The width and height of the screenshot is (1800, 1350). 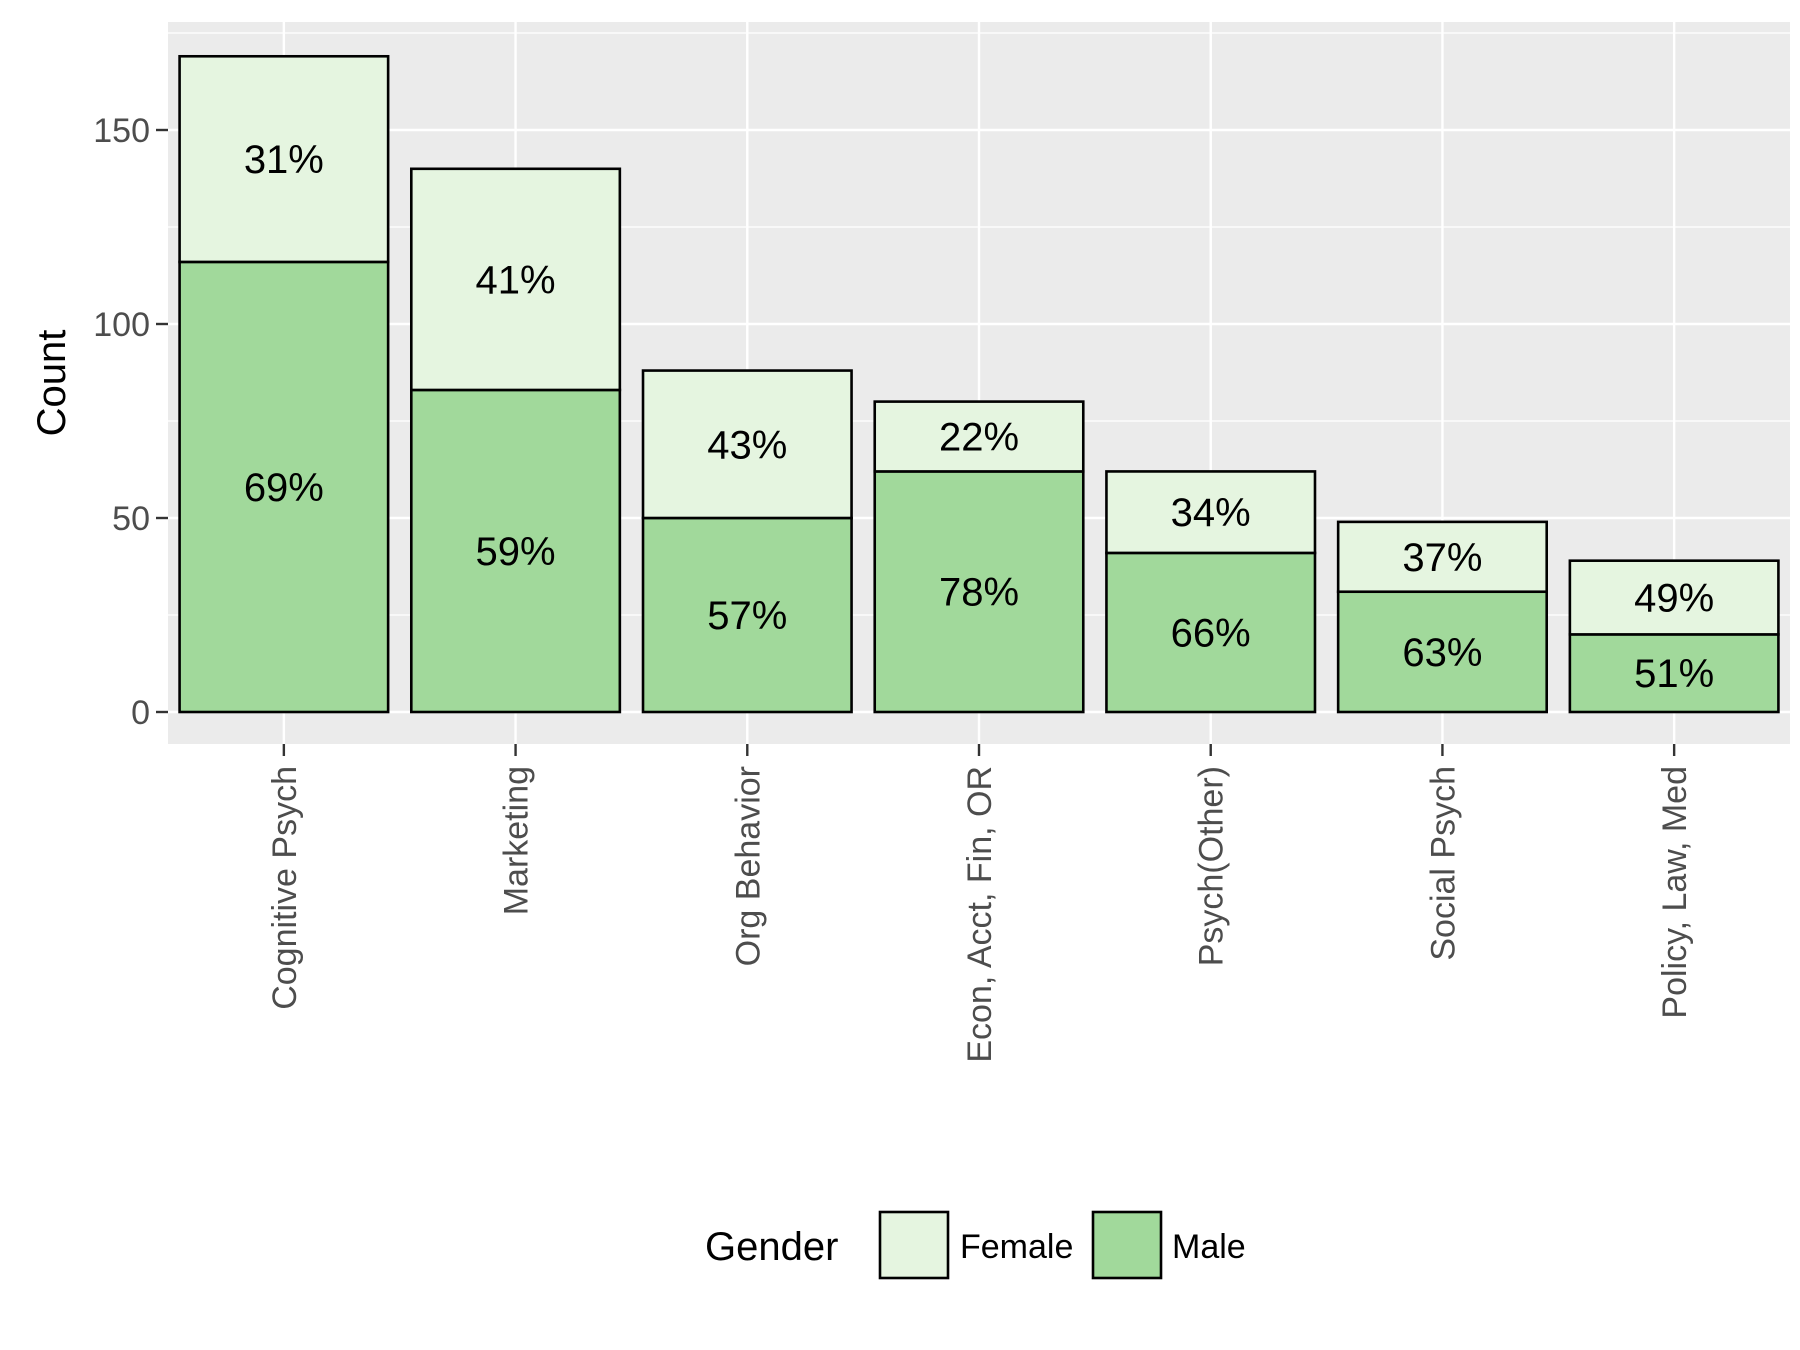 I want to click on data-label-female: 22%, so click(x=979, y=438).